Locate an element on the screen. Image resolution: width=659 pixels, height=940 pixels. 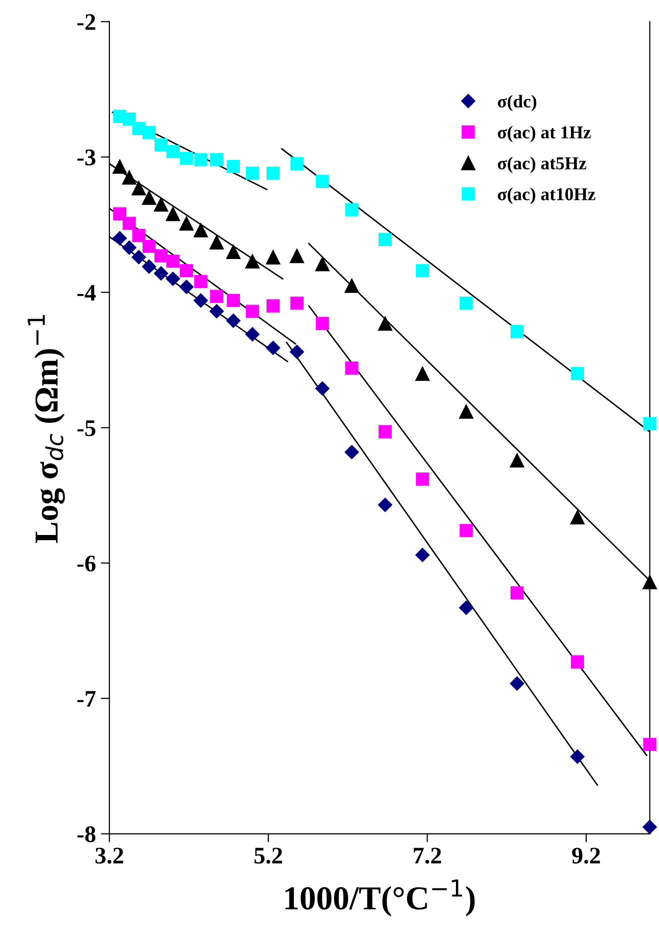
x-axis-title: 1000/T(°C$^{−1}$) is located at coordinates (380, 898).